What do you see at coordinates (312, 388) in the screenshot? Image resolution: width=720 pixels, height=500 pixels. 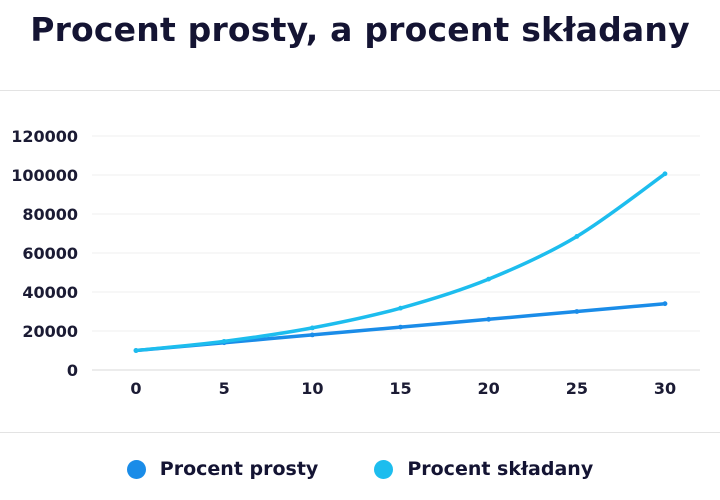 I see `x-tick-label-10: 10` at bounding box center [312, 388].